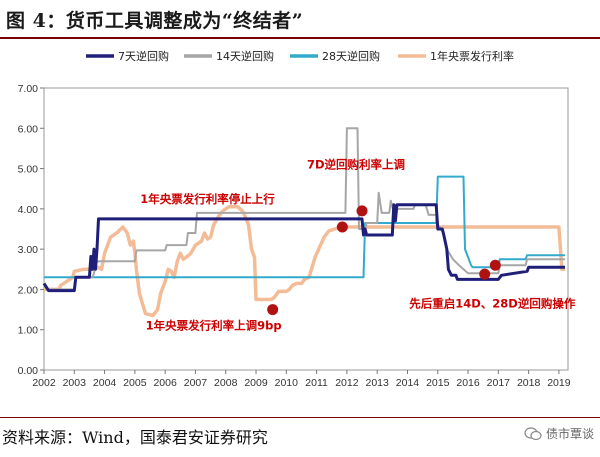 This screenshot has width=600, height=457. Describe the element at coordinates (351, 56) in the screenshot. I see `legend-label-2: 28天逆回购` at that location.